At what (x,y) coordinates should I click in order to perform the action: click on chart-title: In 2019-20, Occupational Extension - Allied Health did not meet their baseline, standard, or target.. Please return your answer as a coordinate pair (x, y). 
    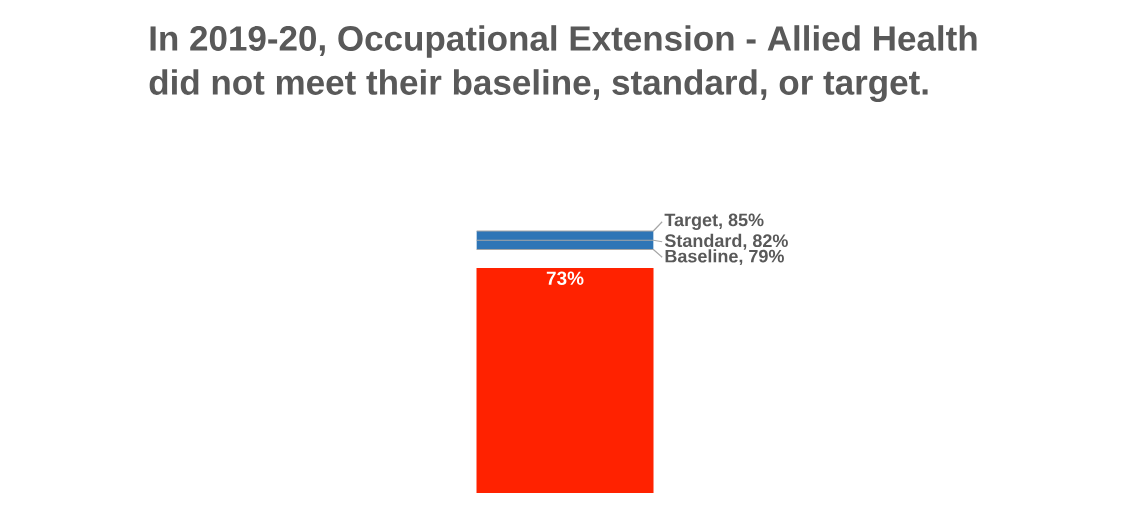
    Looking at the image, I should click on (563, 63).